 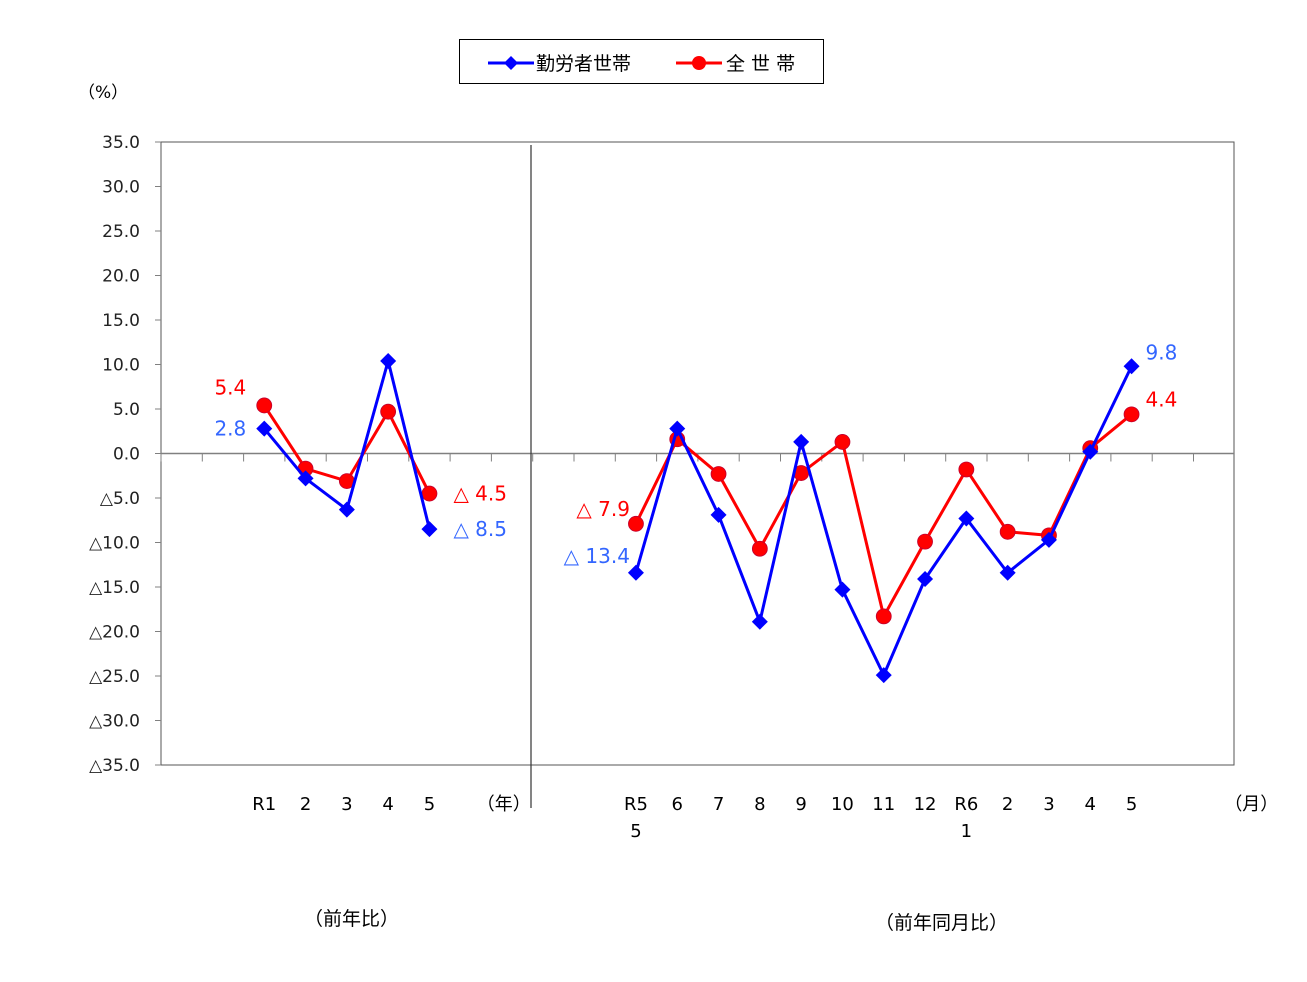 I want to click on x-category-label: 6, so click(x=677, y=804).